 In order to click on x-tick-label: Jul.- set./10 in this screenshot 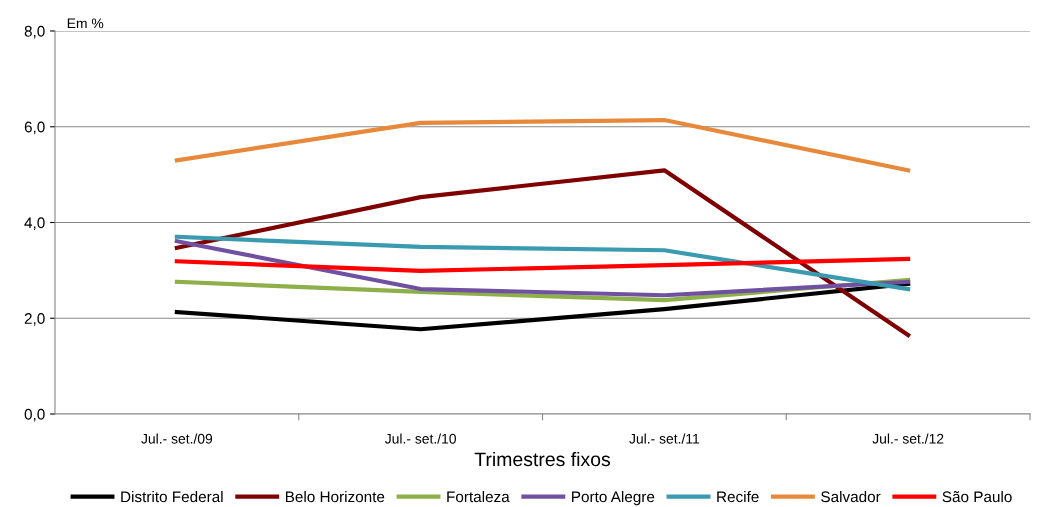, I will do `click(420, 438)`.